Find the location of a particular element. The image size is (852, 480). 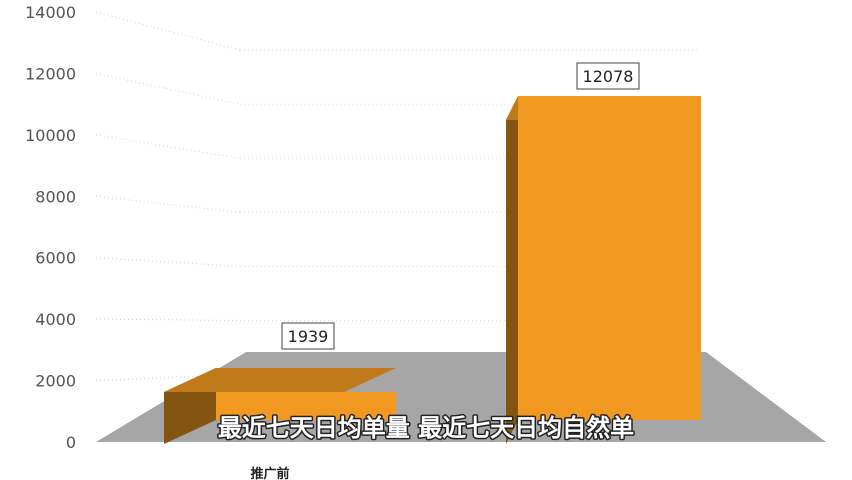

y-tick-label: 6000 is located at coordinates (55, 258).